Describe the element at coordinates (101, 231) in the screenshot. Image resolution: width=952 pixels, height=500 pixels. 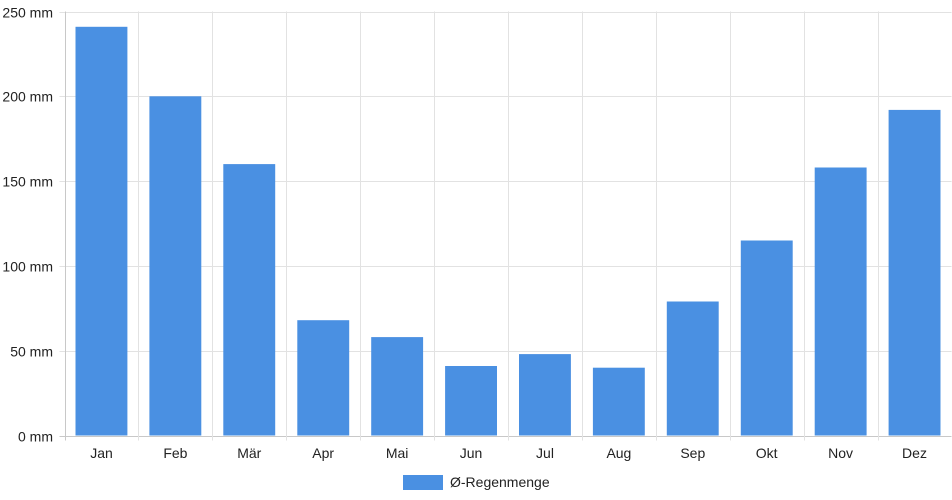
I see `bar-jan` at that location.